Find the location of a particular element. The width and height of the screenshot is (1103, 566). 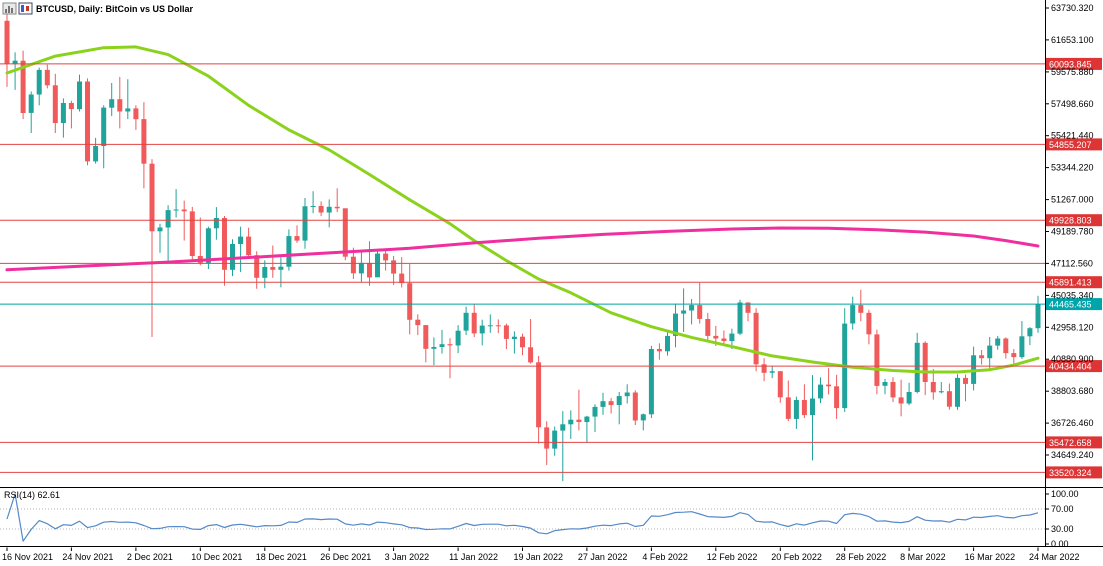

icon-bar is located at coordinates (6, 11).